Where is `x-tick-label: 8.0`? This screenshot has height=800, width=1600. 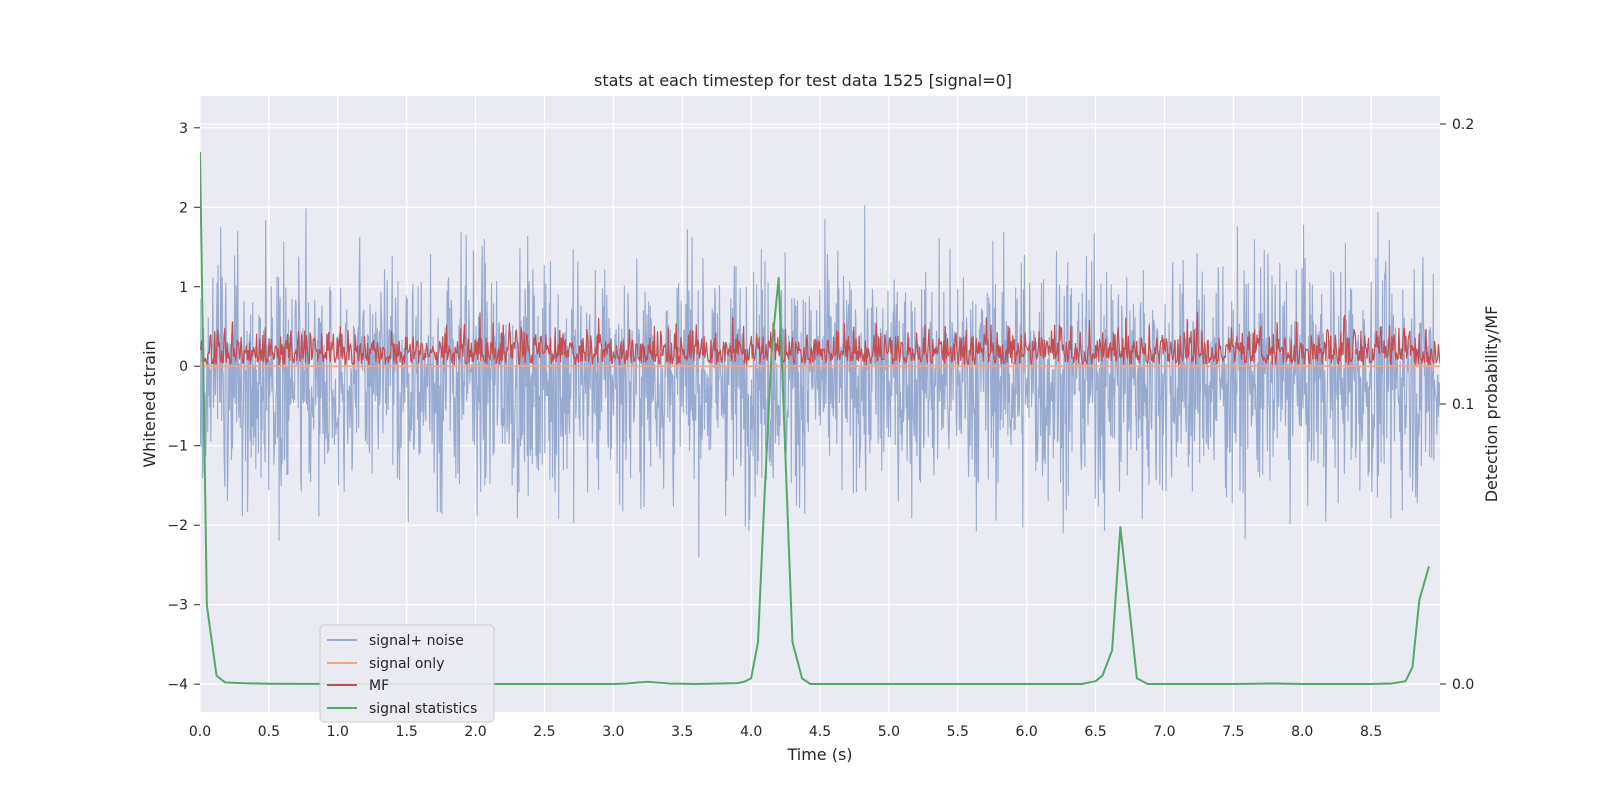 x-tick-label: 8.0 is located at coordinates (1302, 732).